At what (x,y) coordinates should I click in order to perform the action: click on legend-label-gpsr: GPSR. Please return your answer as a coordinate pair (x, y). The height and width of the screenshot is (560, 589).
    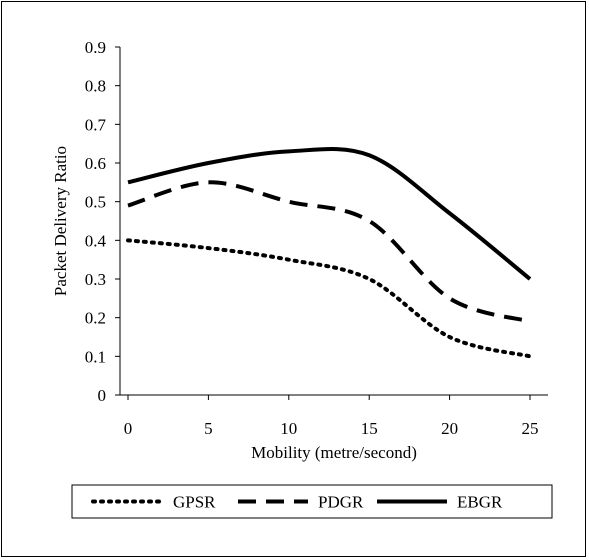
    Looking at the image, I should click on (194, 502).